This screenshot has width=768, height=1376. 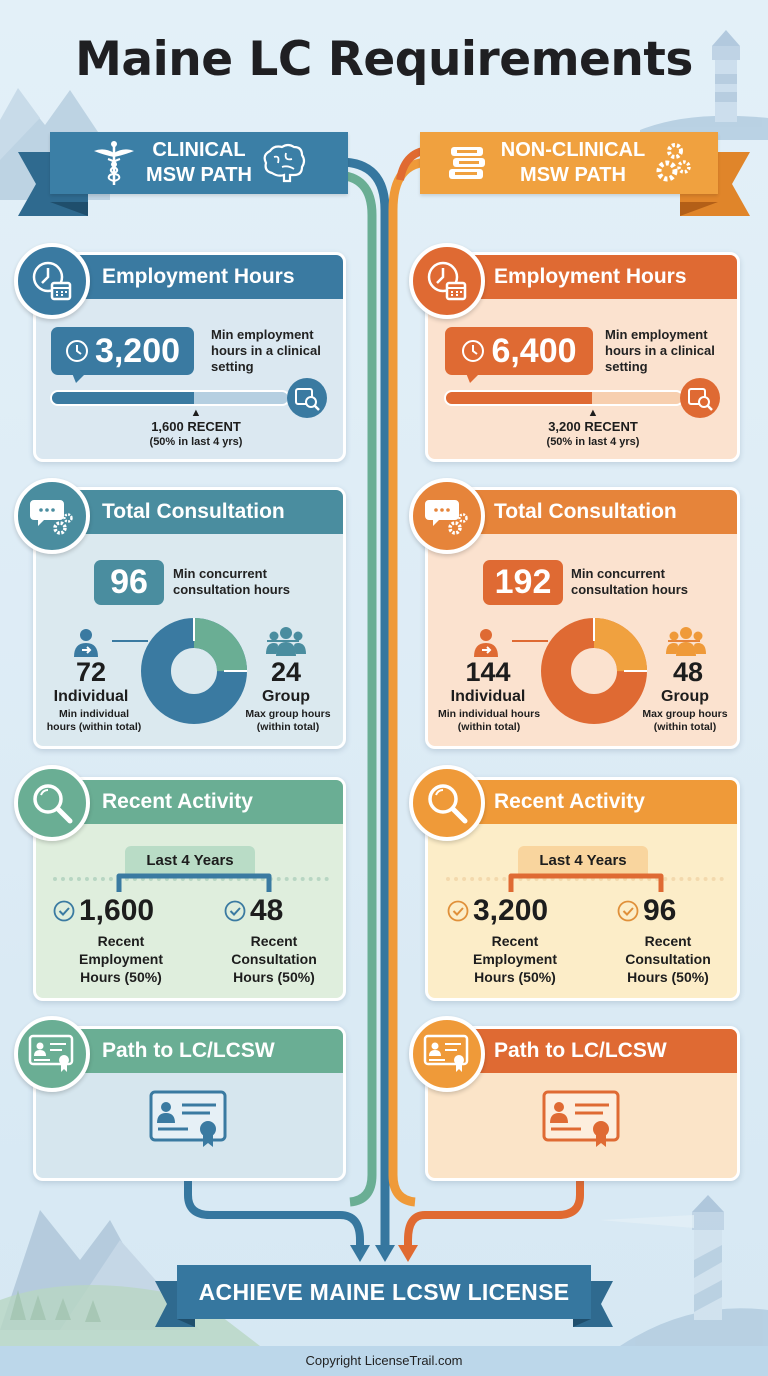 What do you see at coordinates (188, 1118) in the screenshot?
I see `license-certificate-icon` at bounding box center [188, 1118].